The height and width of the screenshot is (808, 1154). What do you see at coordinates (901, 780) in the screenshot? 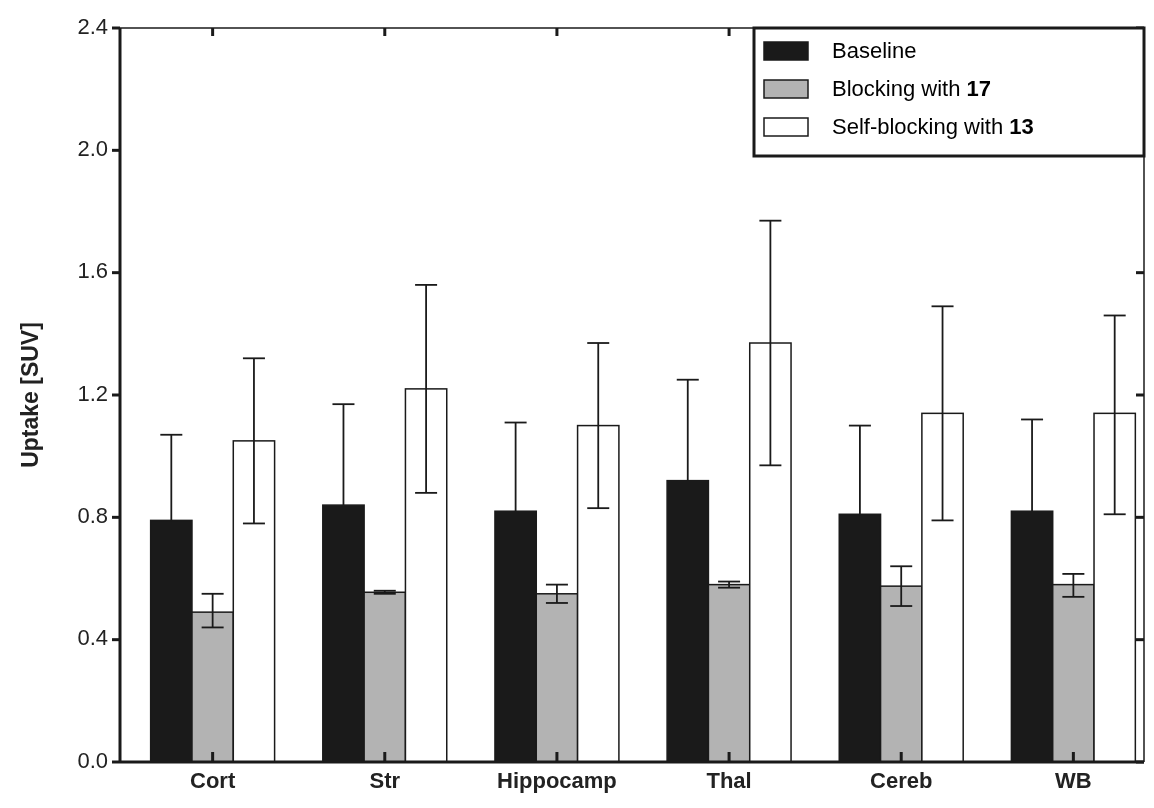
I see `x-tick-label: Cereb` at bounding box center [901, 780].